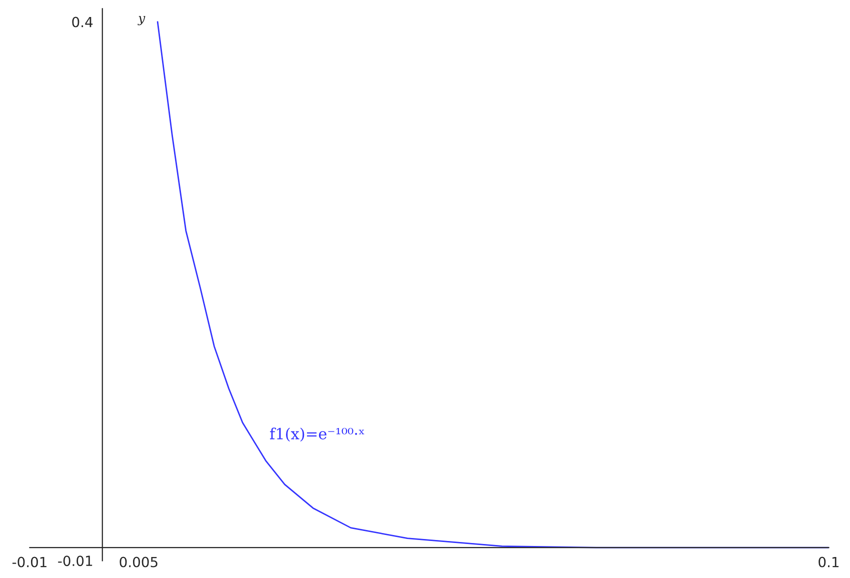 The image size is (850, 578). What do you see at coordinates (139, 562) in the screenshot?
I see `x-tick-label: 0.005` at bounding box center [139, 562].